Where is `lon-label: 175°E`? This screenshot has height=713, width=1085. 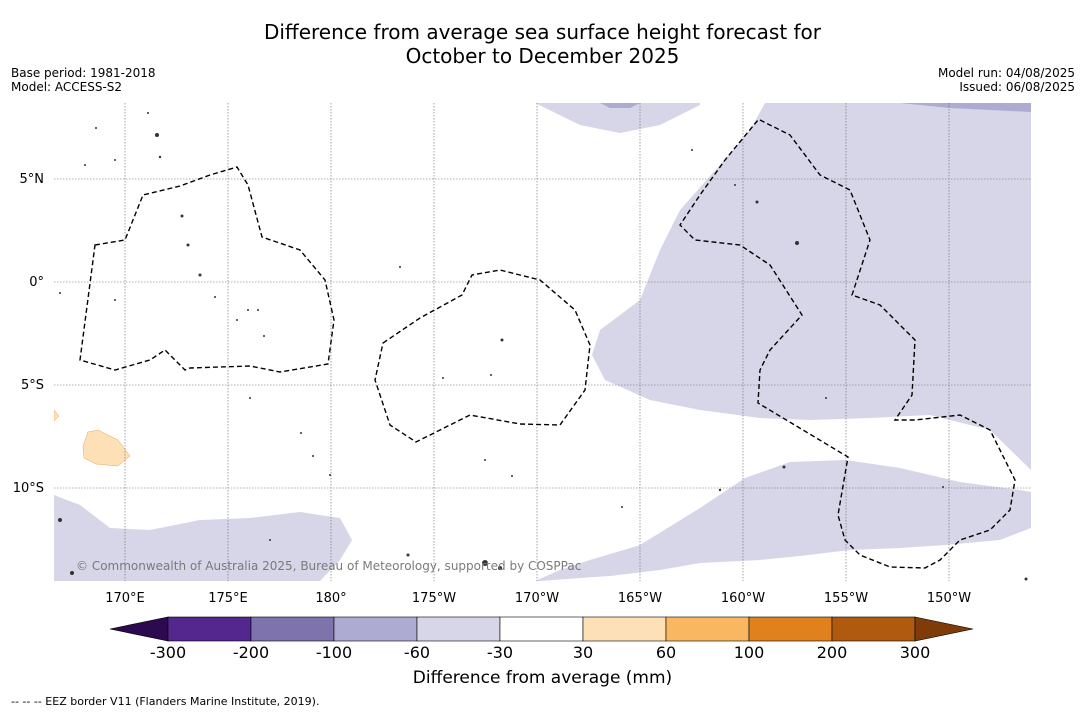
lon-label: 175°E is located at coordinates (228, 598).